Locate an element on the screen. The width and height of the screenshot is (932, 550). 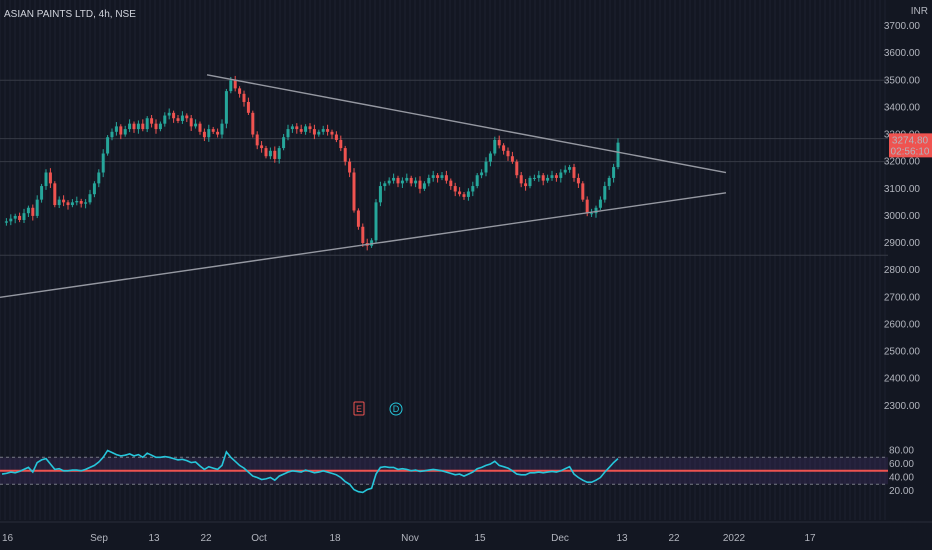
resistance-trendline is located at coordinates (466, 124).